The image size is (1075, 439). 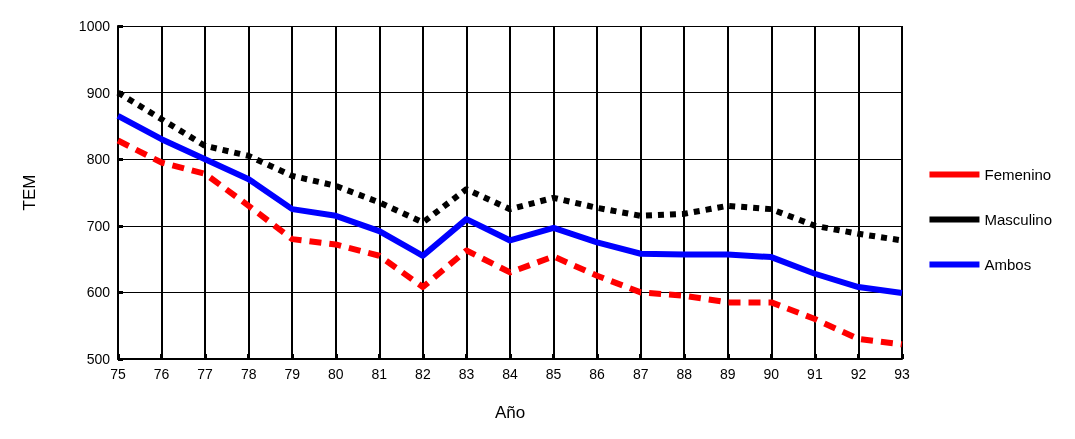 I want to click on x-tick-label: 78, so click(x=248, y=374).